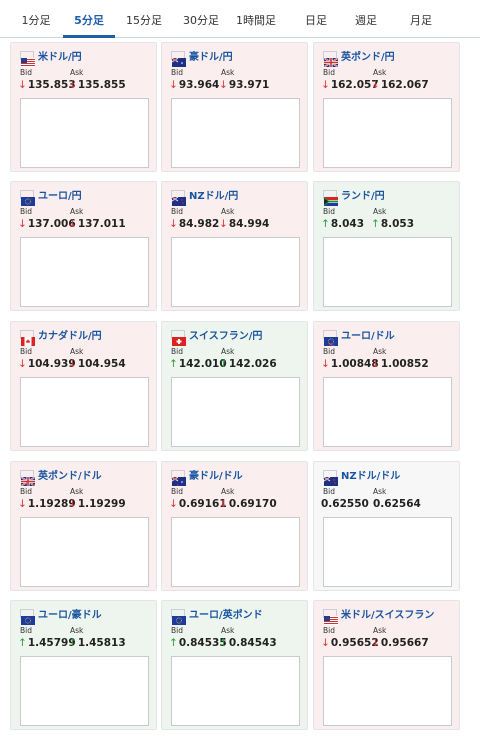 The width and height of the screenshot is (480, 739). I want to click on pair-name: 米ドル/円, so click(60, 57).